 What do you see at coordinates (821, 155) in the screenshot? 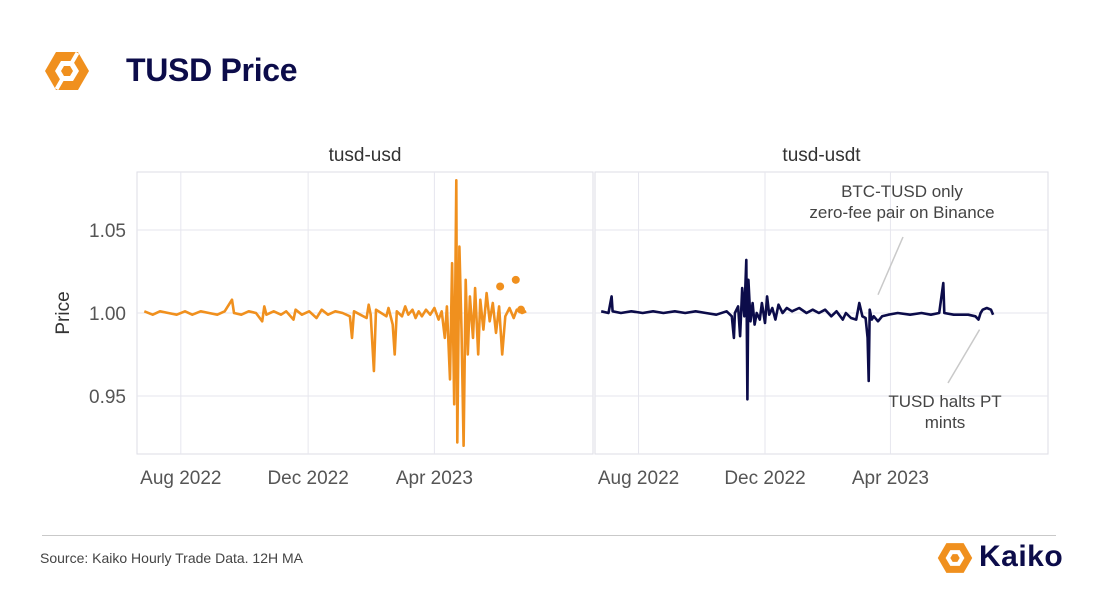
I see `panel-title: tusd-usdt` at bounding box center [821, 155].